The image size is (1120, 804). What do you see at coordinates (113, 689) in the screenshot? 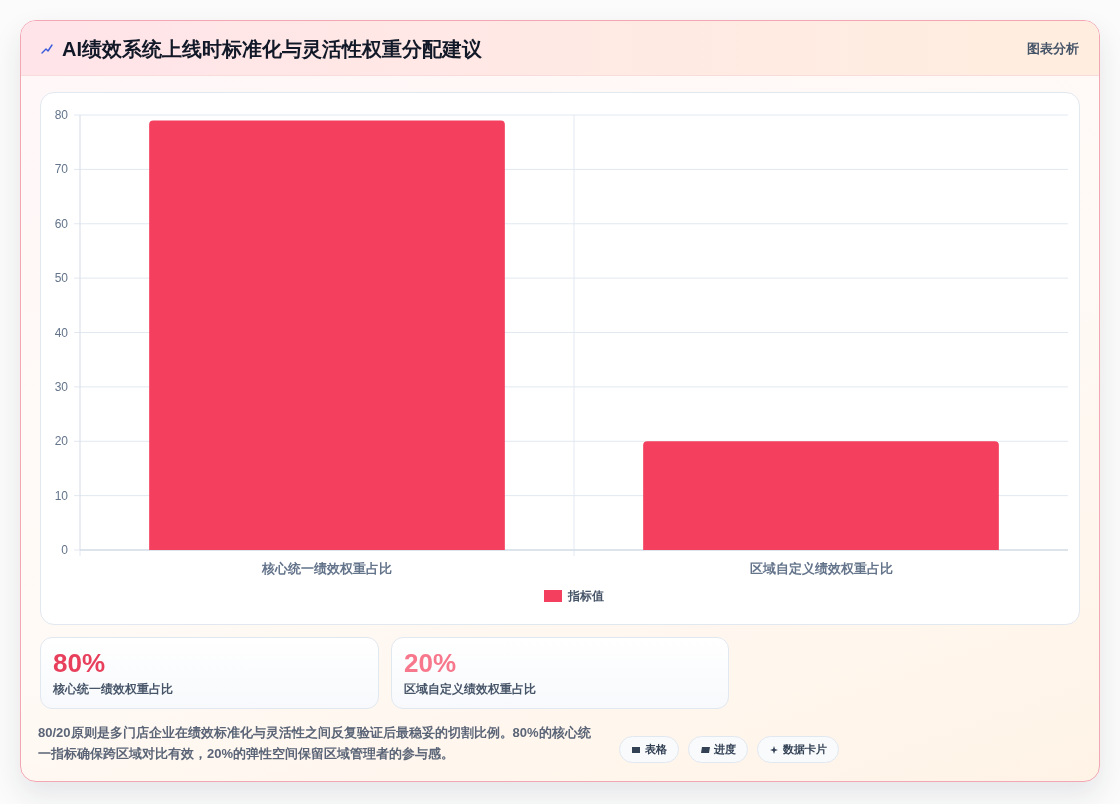
I see `text: 核心统一绩效权重占比` at bounding box center [113, 689].